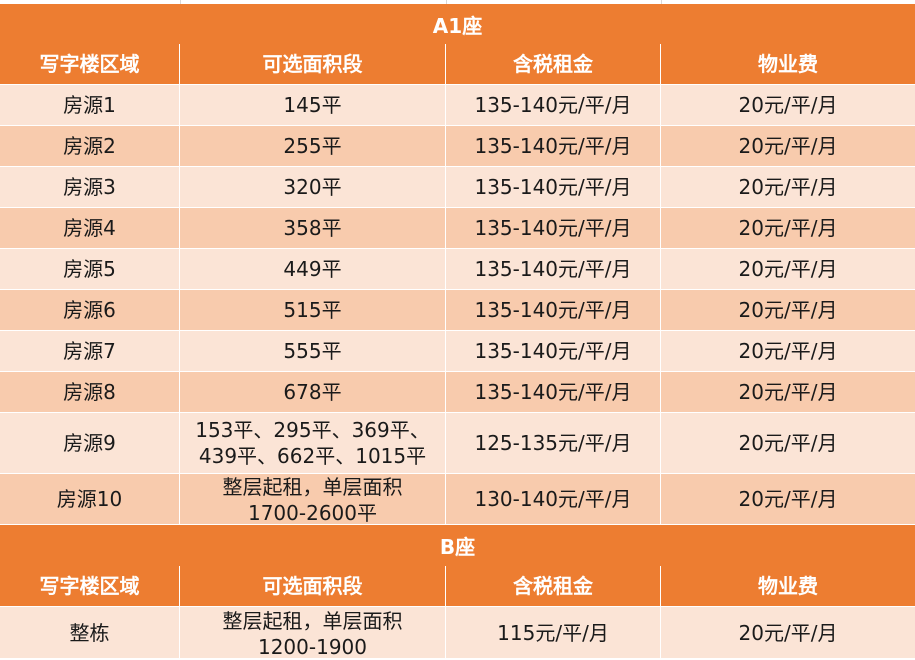 This screenshot has height=660, width=915. What do you see at coordinates (90, 310) in the screenshot?
I see `cell-listing: 房源6` at bounding box center [90, 310].